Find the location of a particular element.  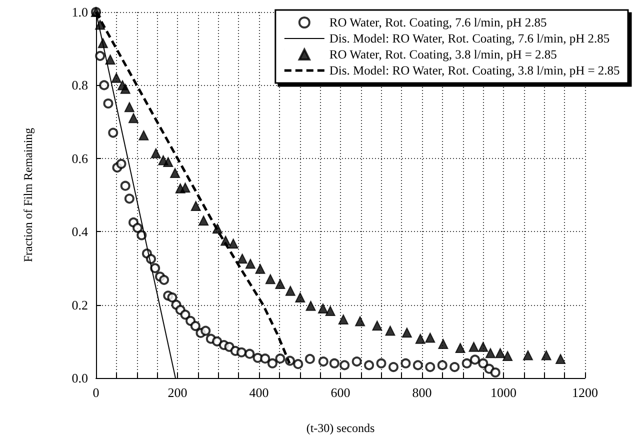

x-tick-label: 1200 is located at coordinates (585, 392).